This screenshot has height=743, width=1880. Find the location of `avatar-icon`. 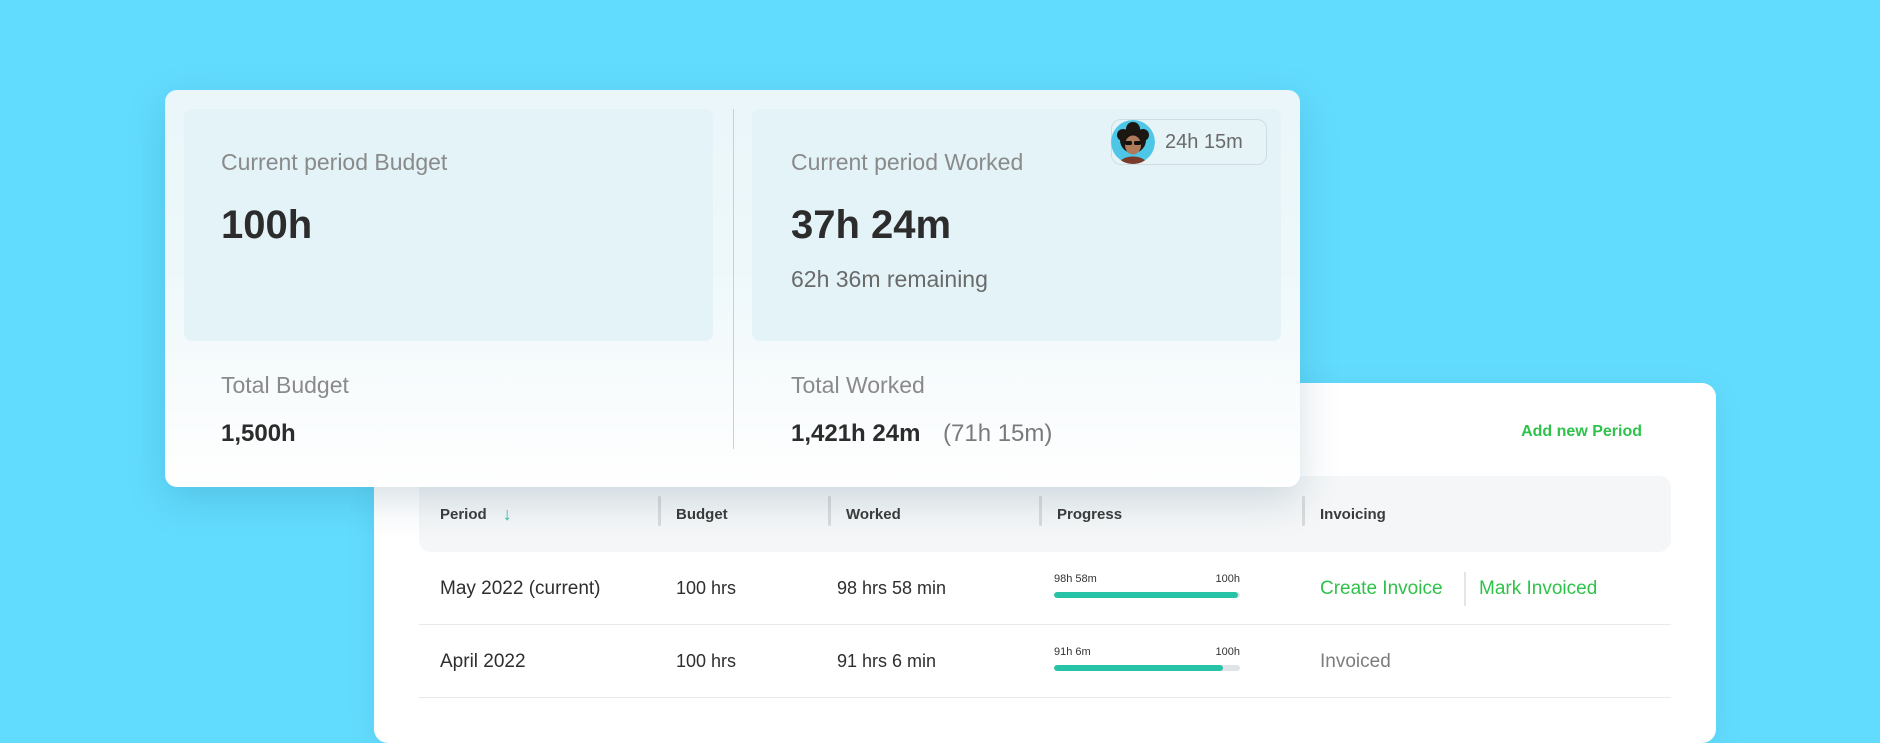

avatar-icon is located at coordinates (1133, 142).